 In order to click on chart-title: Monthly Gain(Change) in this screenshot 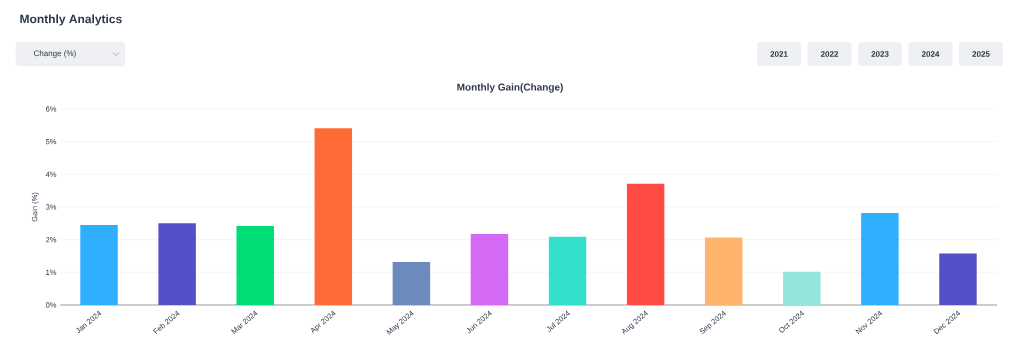, I will do `click(510, 88)`.